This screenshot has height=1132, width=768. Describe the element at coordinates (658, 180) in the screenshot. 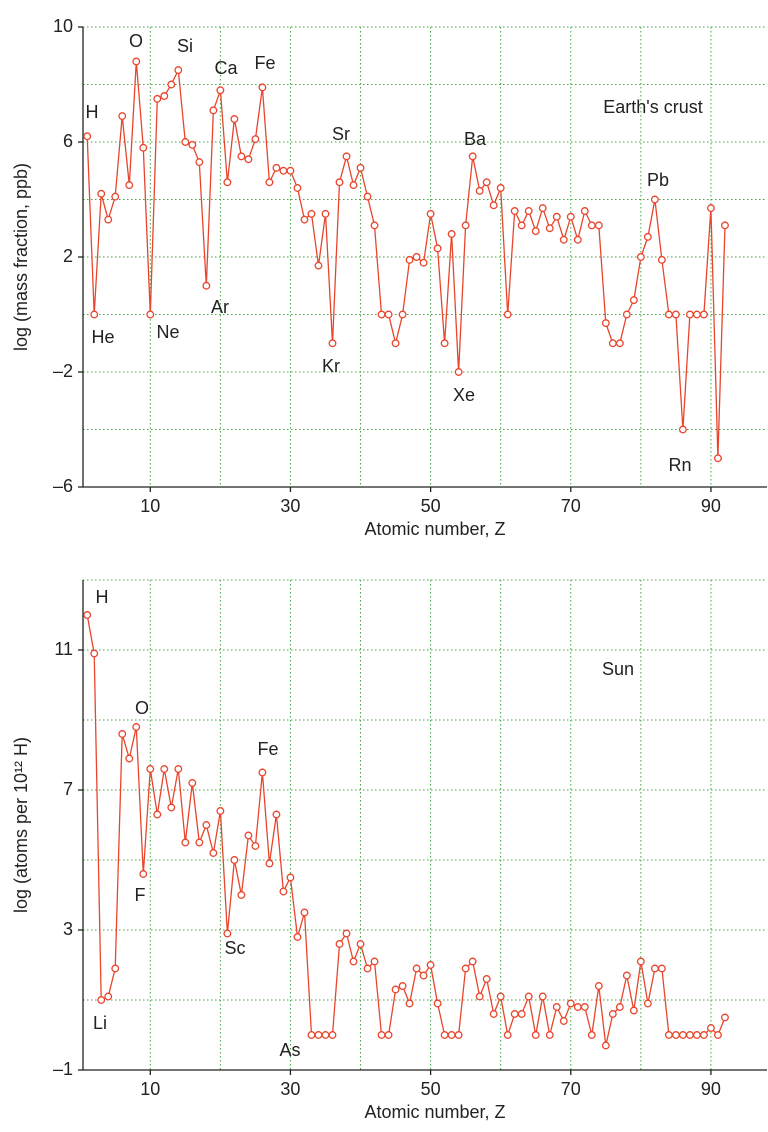

I see `annotation: Pb` at that location.